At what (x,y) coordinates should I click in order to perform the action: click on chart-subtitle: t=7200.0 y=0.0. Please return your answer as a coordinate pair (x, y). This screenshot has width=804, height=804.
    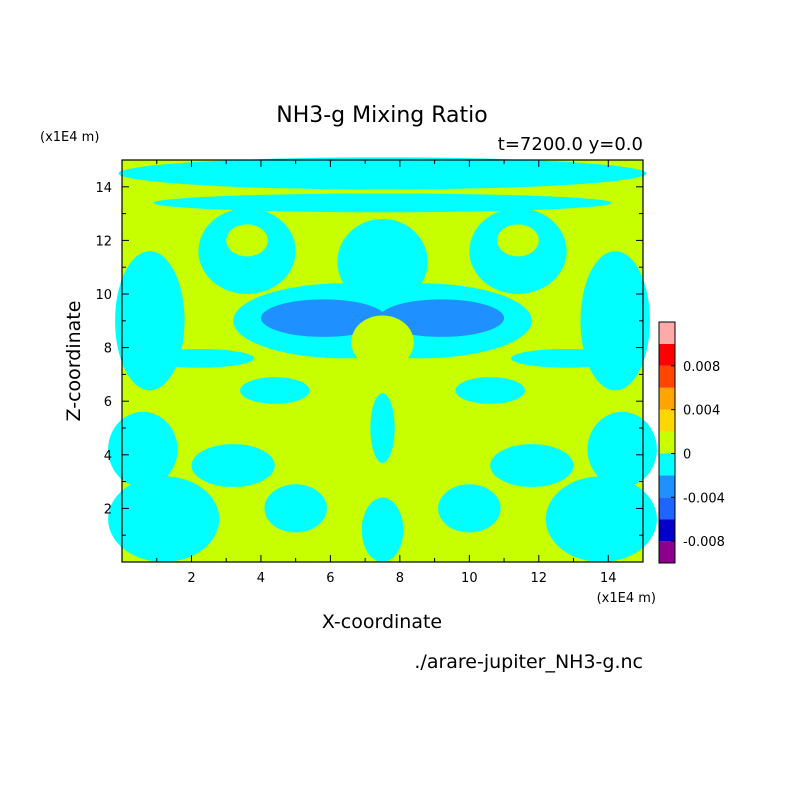
    Looking at the image, I should click on (570, 144).